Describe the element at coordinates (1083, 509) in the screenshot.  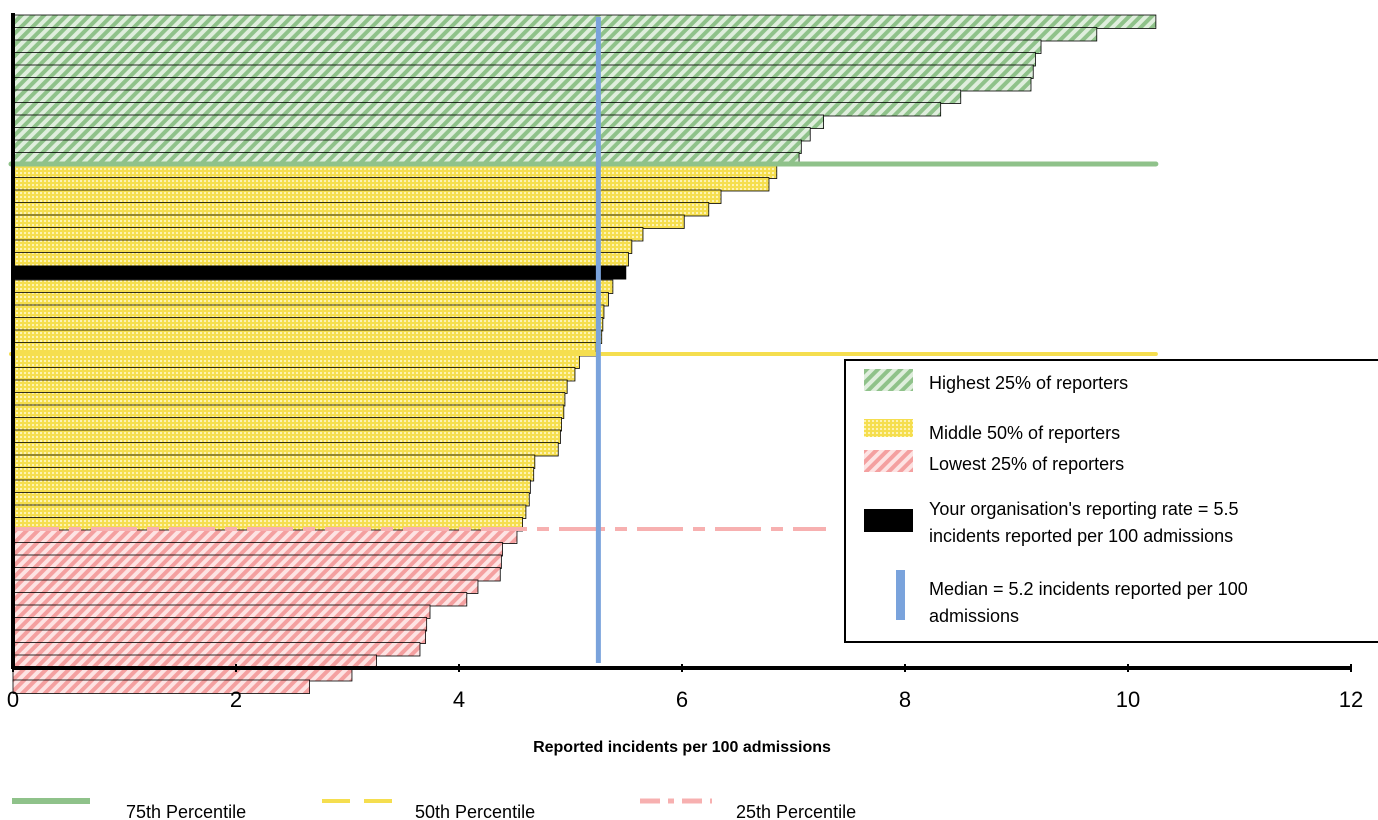
I see `legend-label-organisation-1: Your organisation's reporting rate = 5.5` at that location.